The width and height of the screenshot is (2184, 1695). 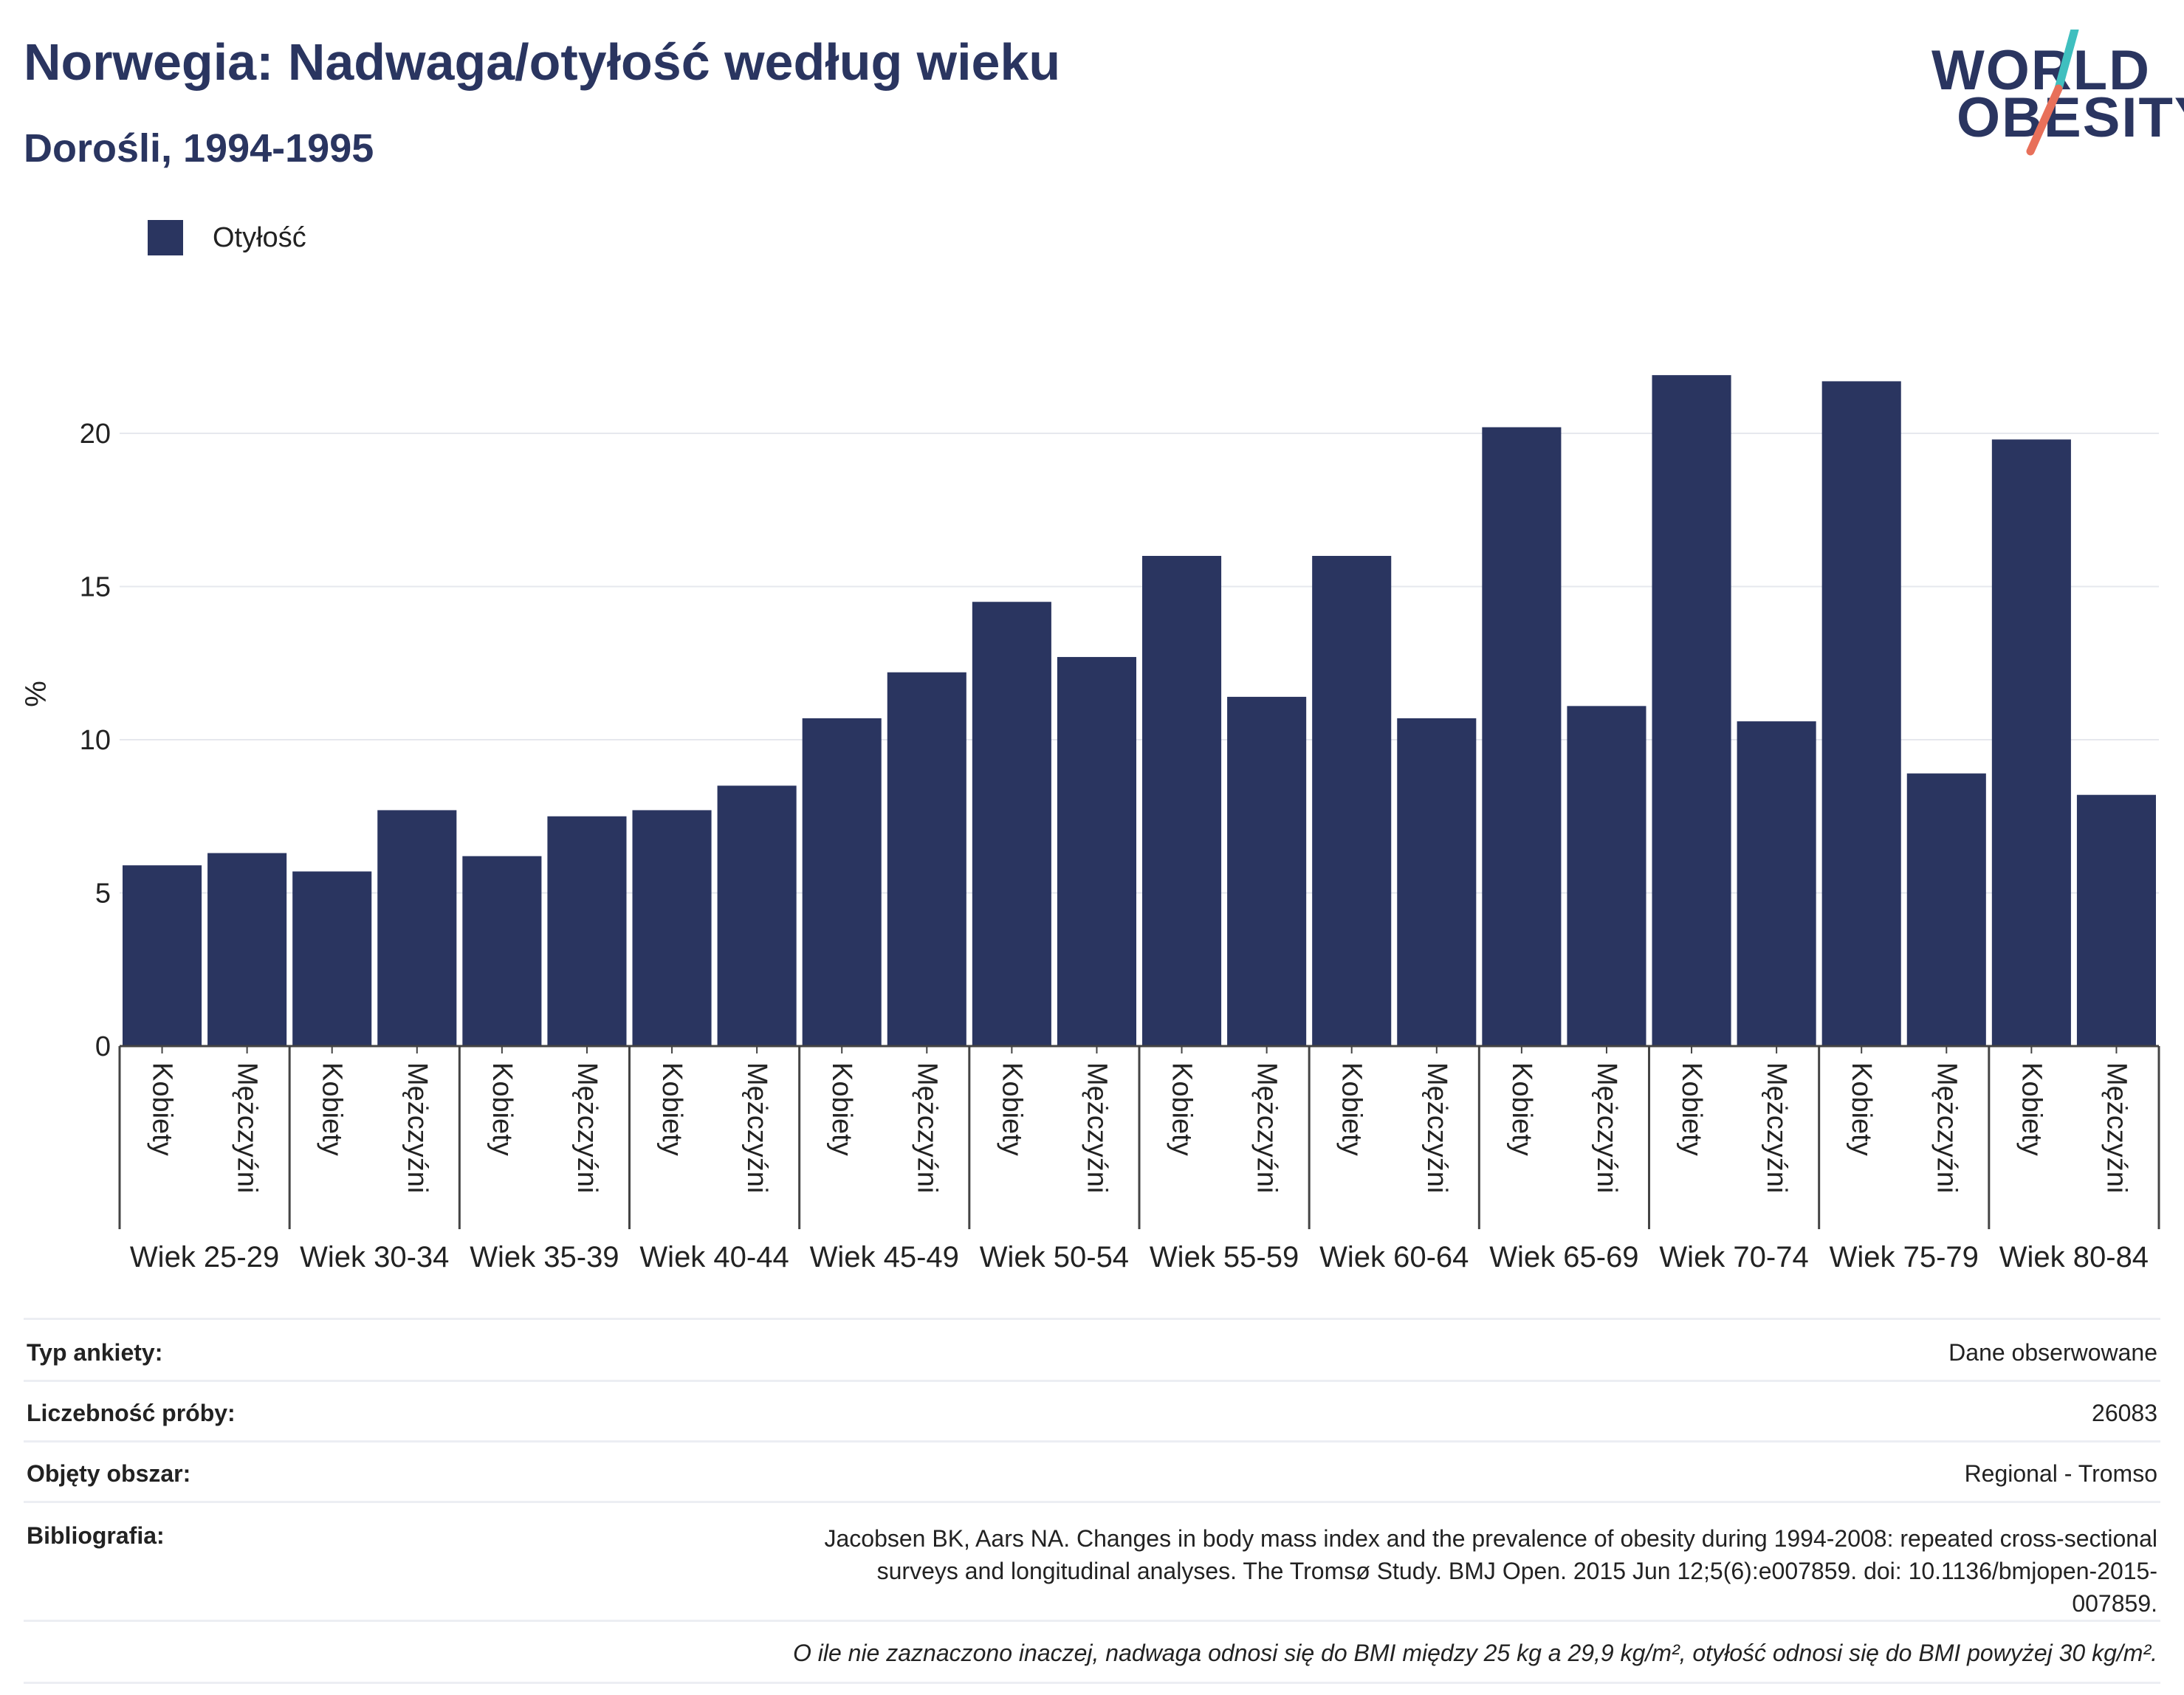 I want to click on bar-wiek-65-69-mezczyzni, so click(x=1607, y=876).